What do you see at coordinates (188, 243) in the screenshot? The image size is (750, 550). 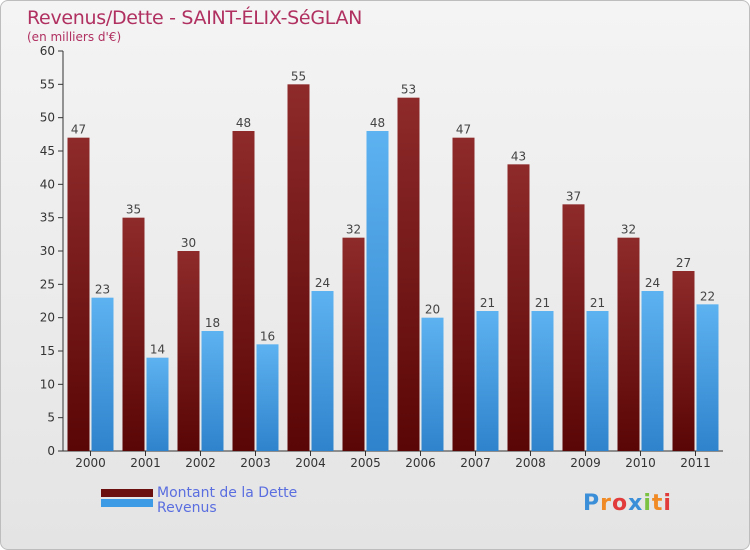 I see `value-label-dette: 30` at bounding box center [188, 243].